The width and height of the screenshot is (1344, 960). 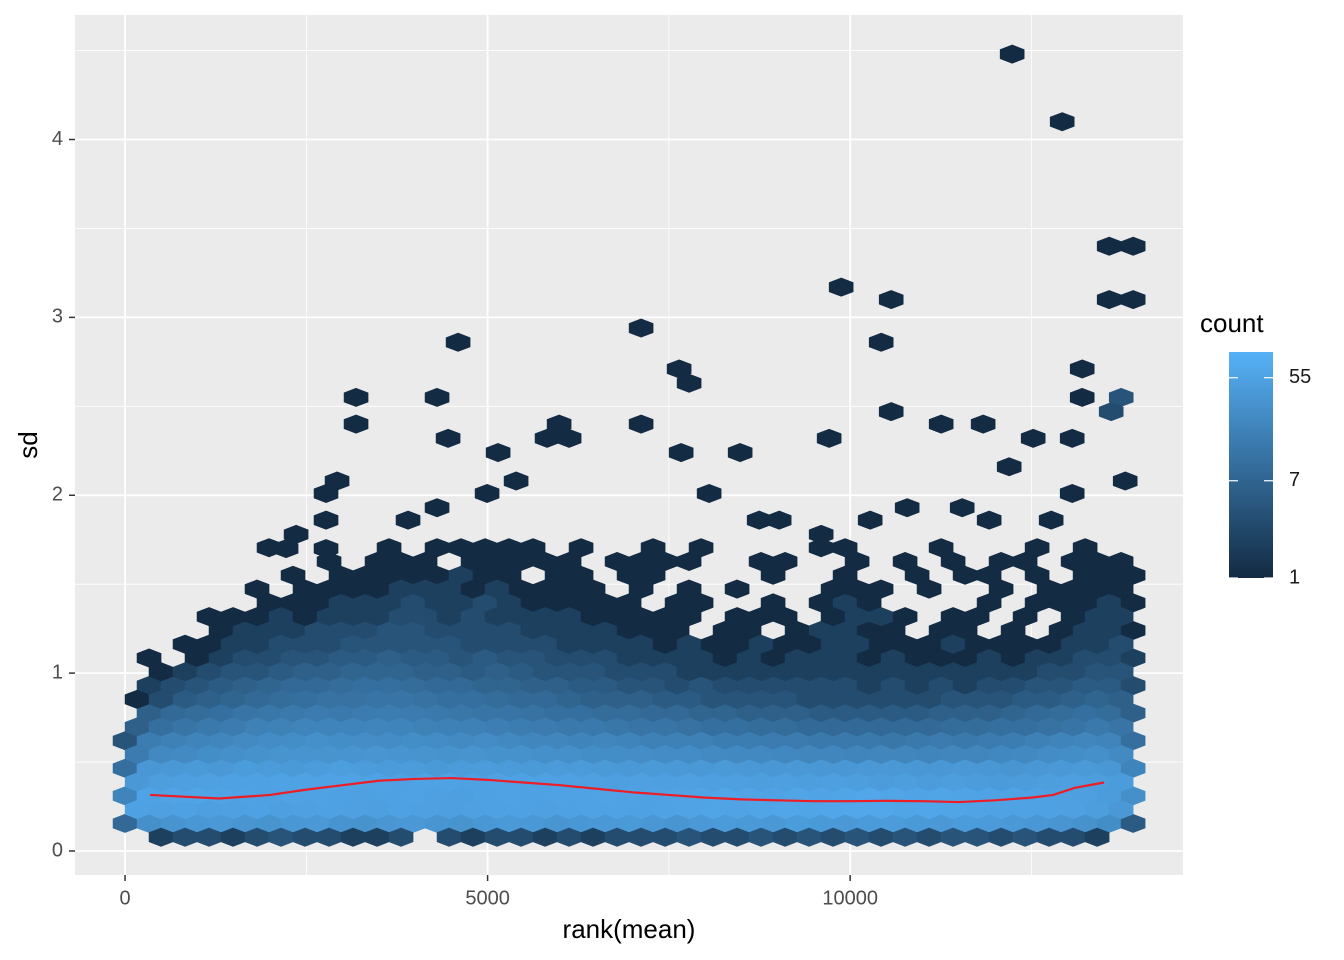 What do you see at coordinates (1300, 377) in the screenshot?
I see `legend-label: 55` at bounding box center [1300, 377].